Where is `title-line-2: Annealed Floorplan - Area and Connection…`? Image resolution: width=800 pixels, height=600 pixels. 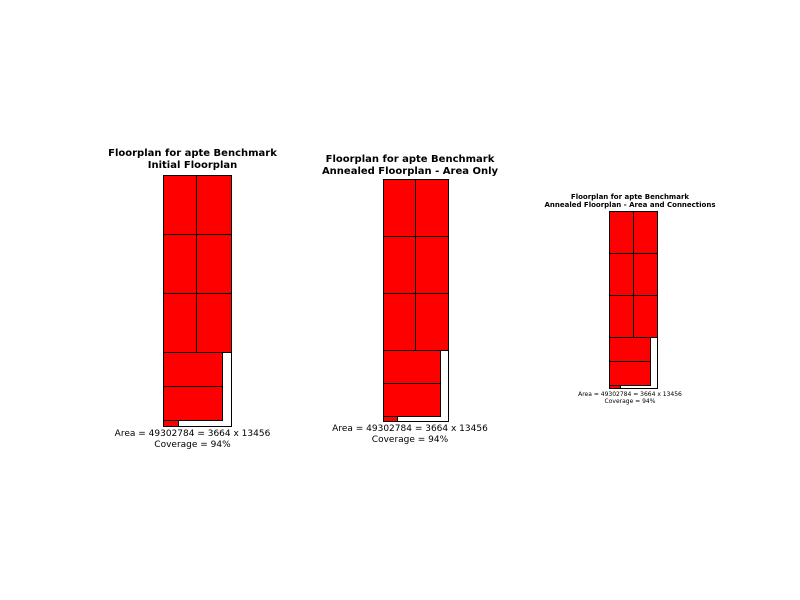 title-line-2: Annealed Floorplan - Area and Connection… is located at coordinates (630, 205).